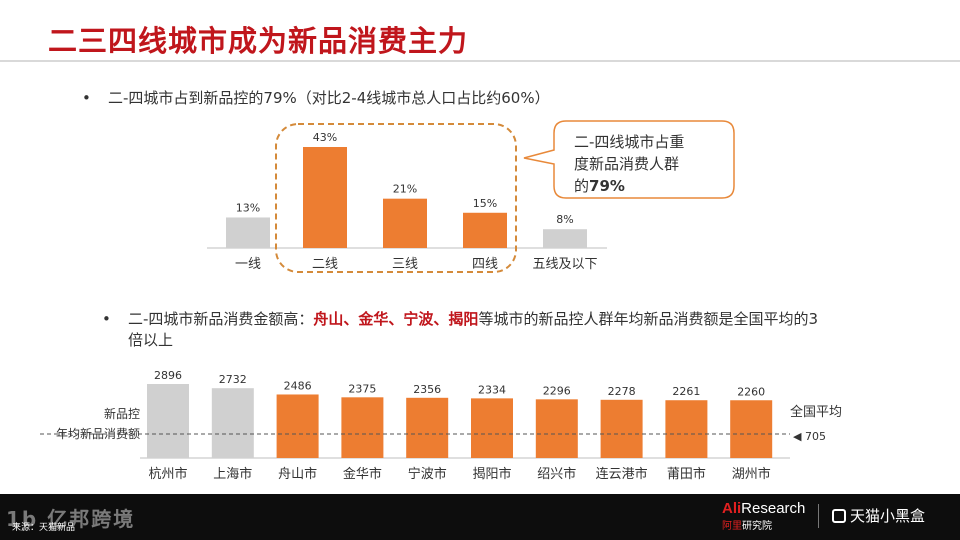 The image size is (960, 540). I want to click on chart2-reference-label: 全国平均, so click(816, 412).